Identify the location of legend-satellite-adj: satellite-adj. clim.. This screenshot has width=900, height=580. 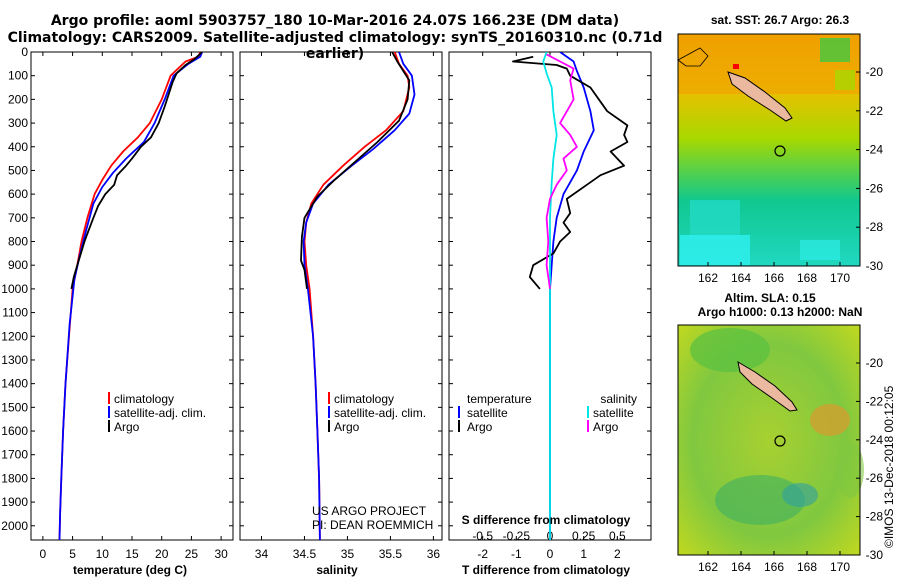
(380, 413).